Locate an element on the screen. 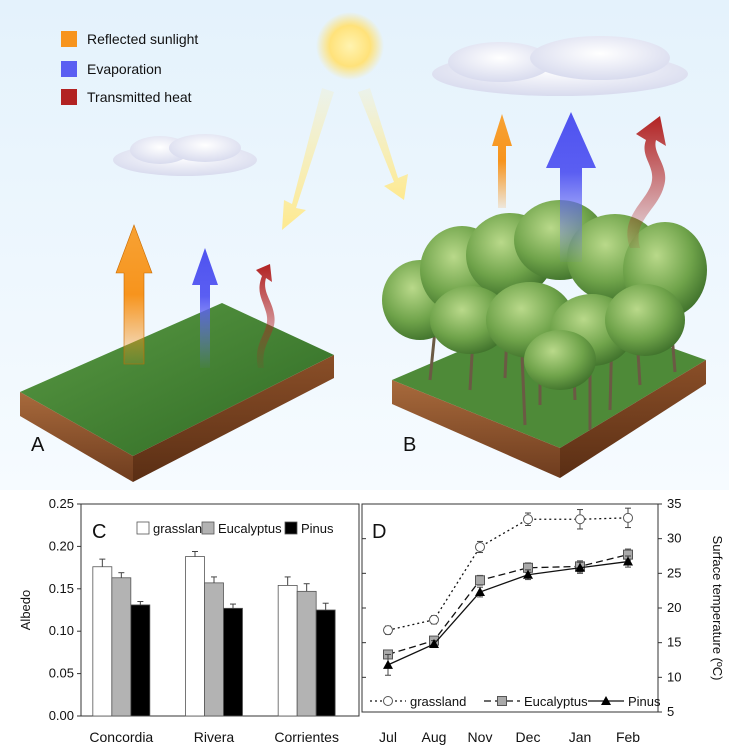 The height and width of the screenshot is (746, 729). evaporation-arrow-b is located at coordinates (571, 187).